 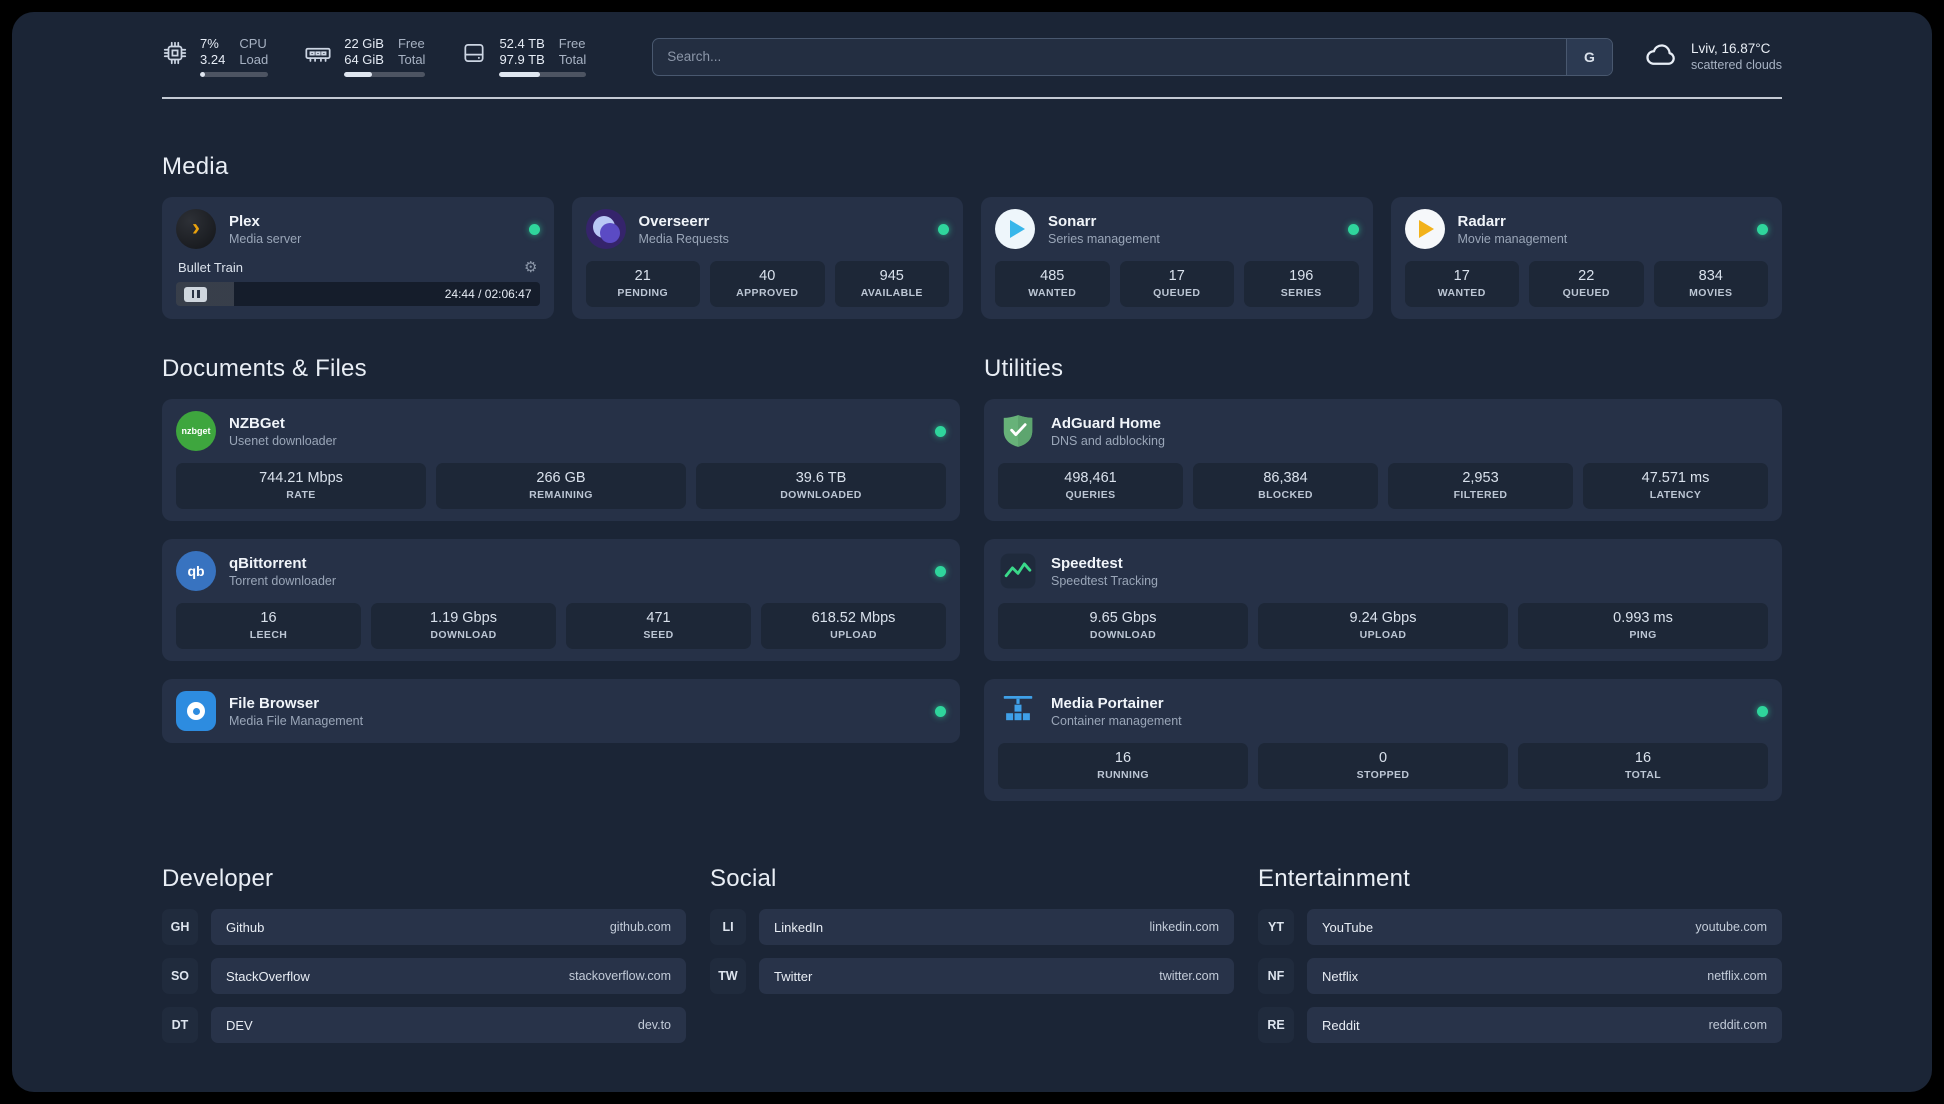 I want to click on service-name: Radarr, so click(x=1481, y=221).